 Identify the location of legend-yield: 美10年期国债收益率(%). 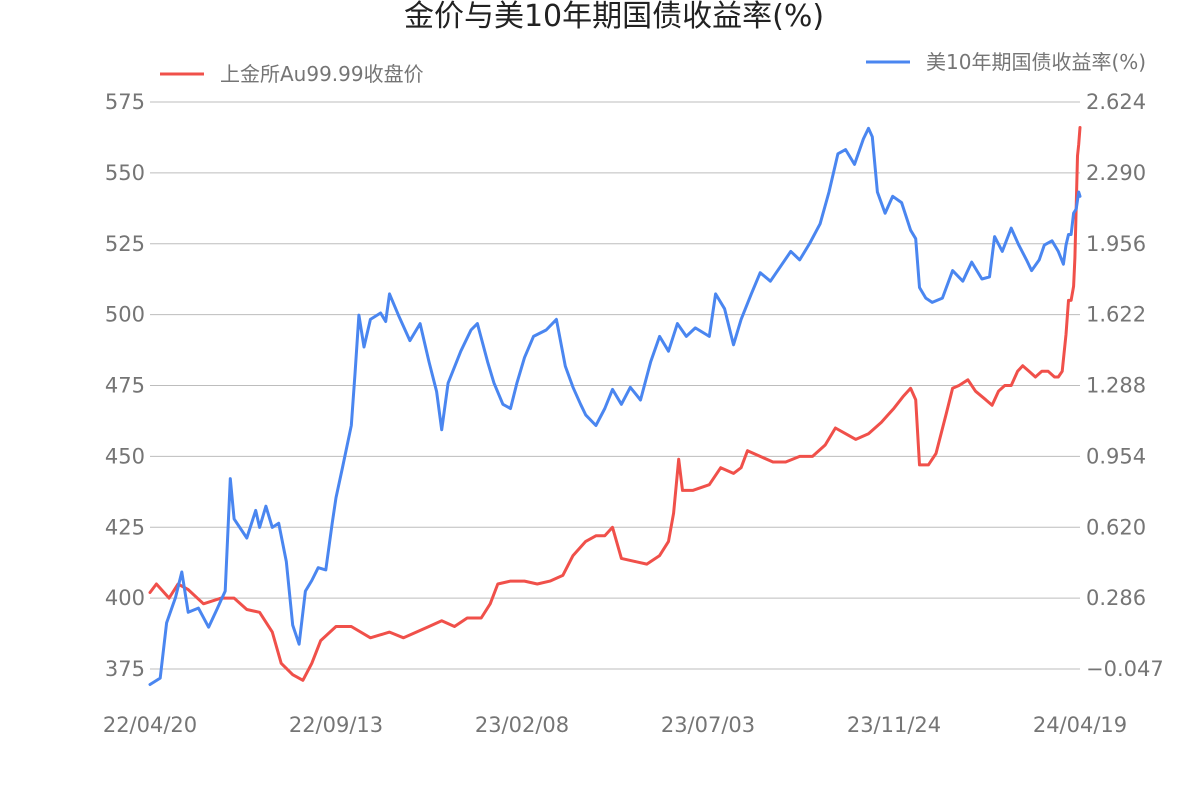
(1006, 62).